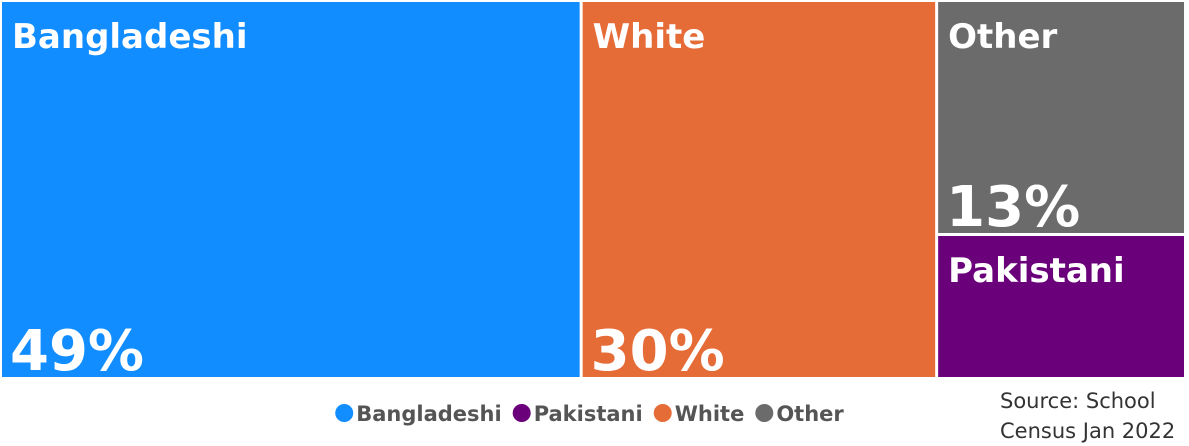 This screenshot has height=446, width=1189. Describe the element at coordinates (77, 351) in the screenshot. I see `tile-value: 49%` at that location.